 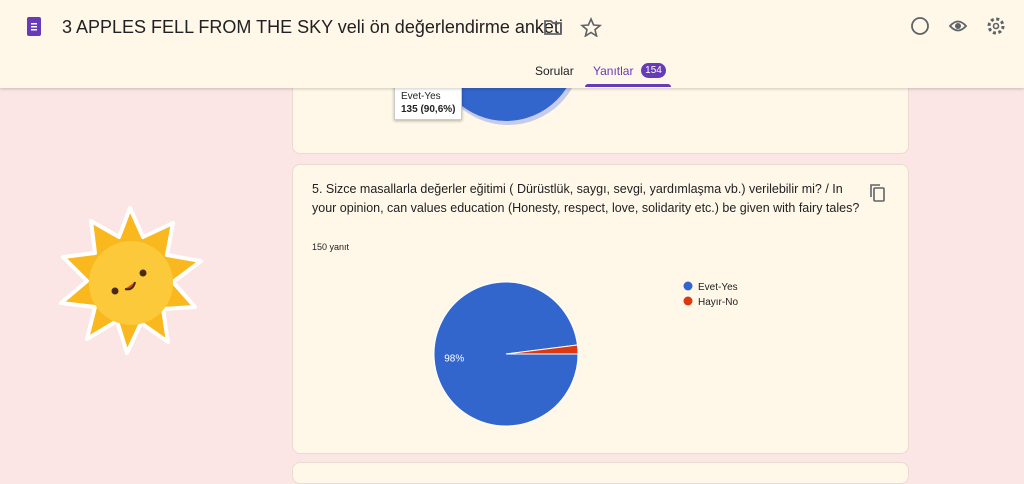 I want to click on legend-label: Evet-Yes, so click(x=718, y=287).